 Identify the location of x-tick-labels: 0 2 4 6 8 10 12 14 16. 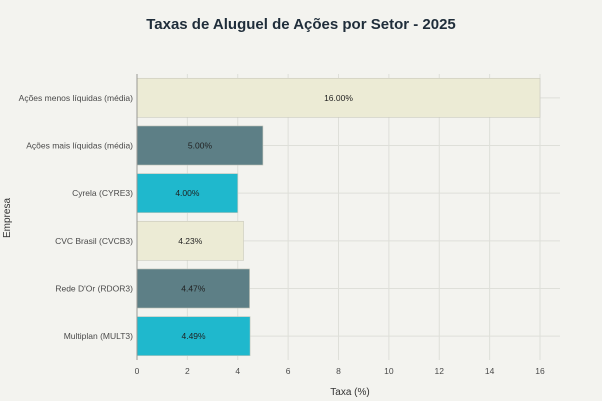
(340, 371).